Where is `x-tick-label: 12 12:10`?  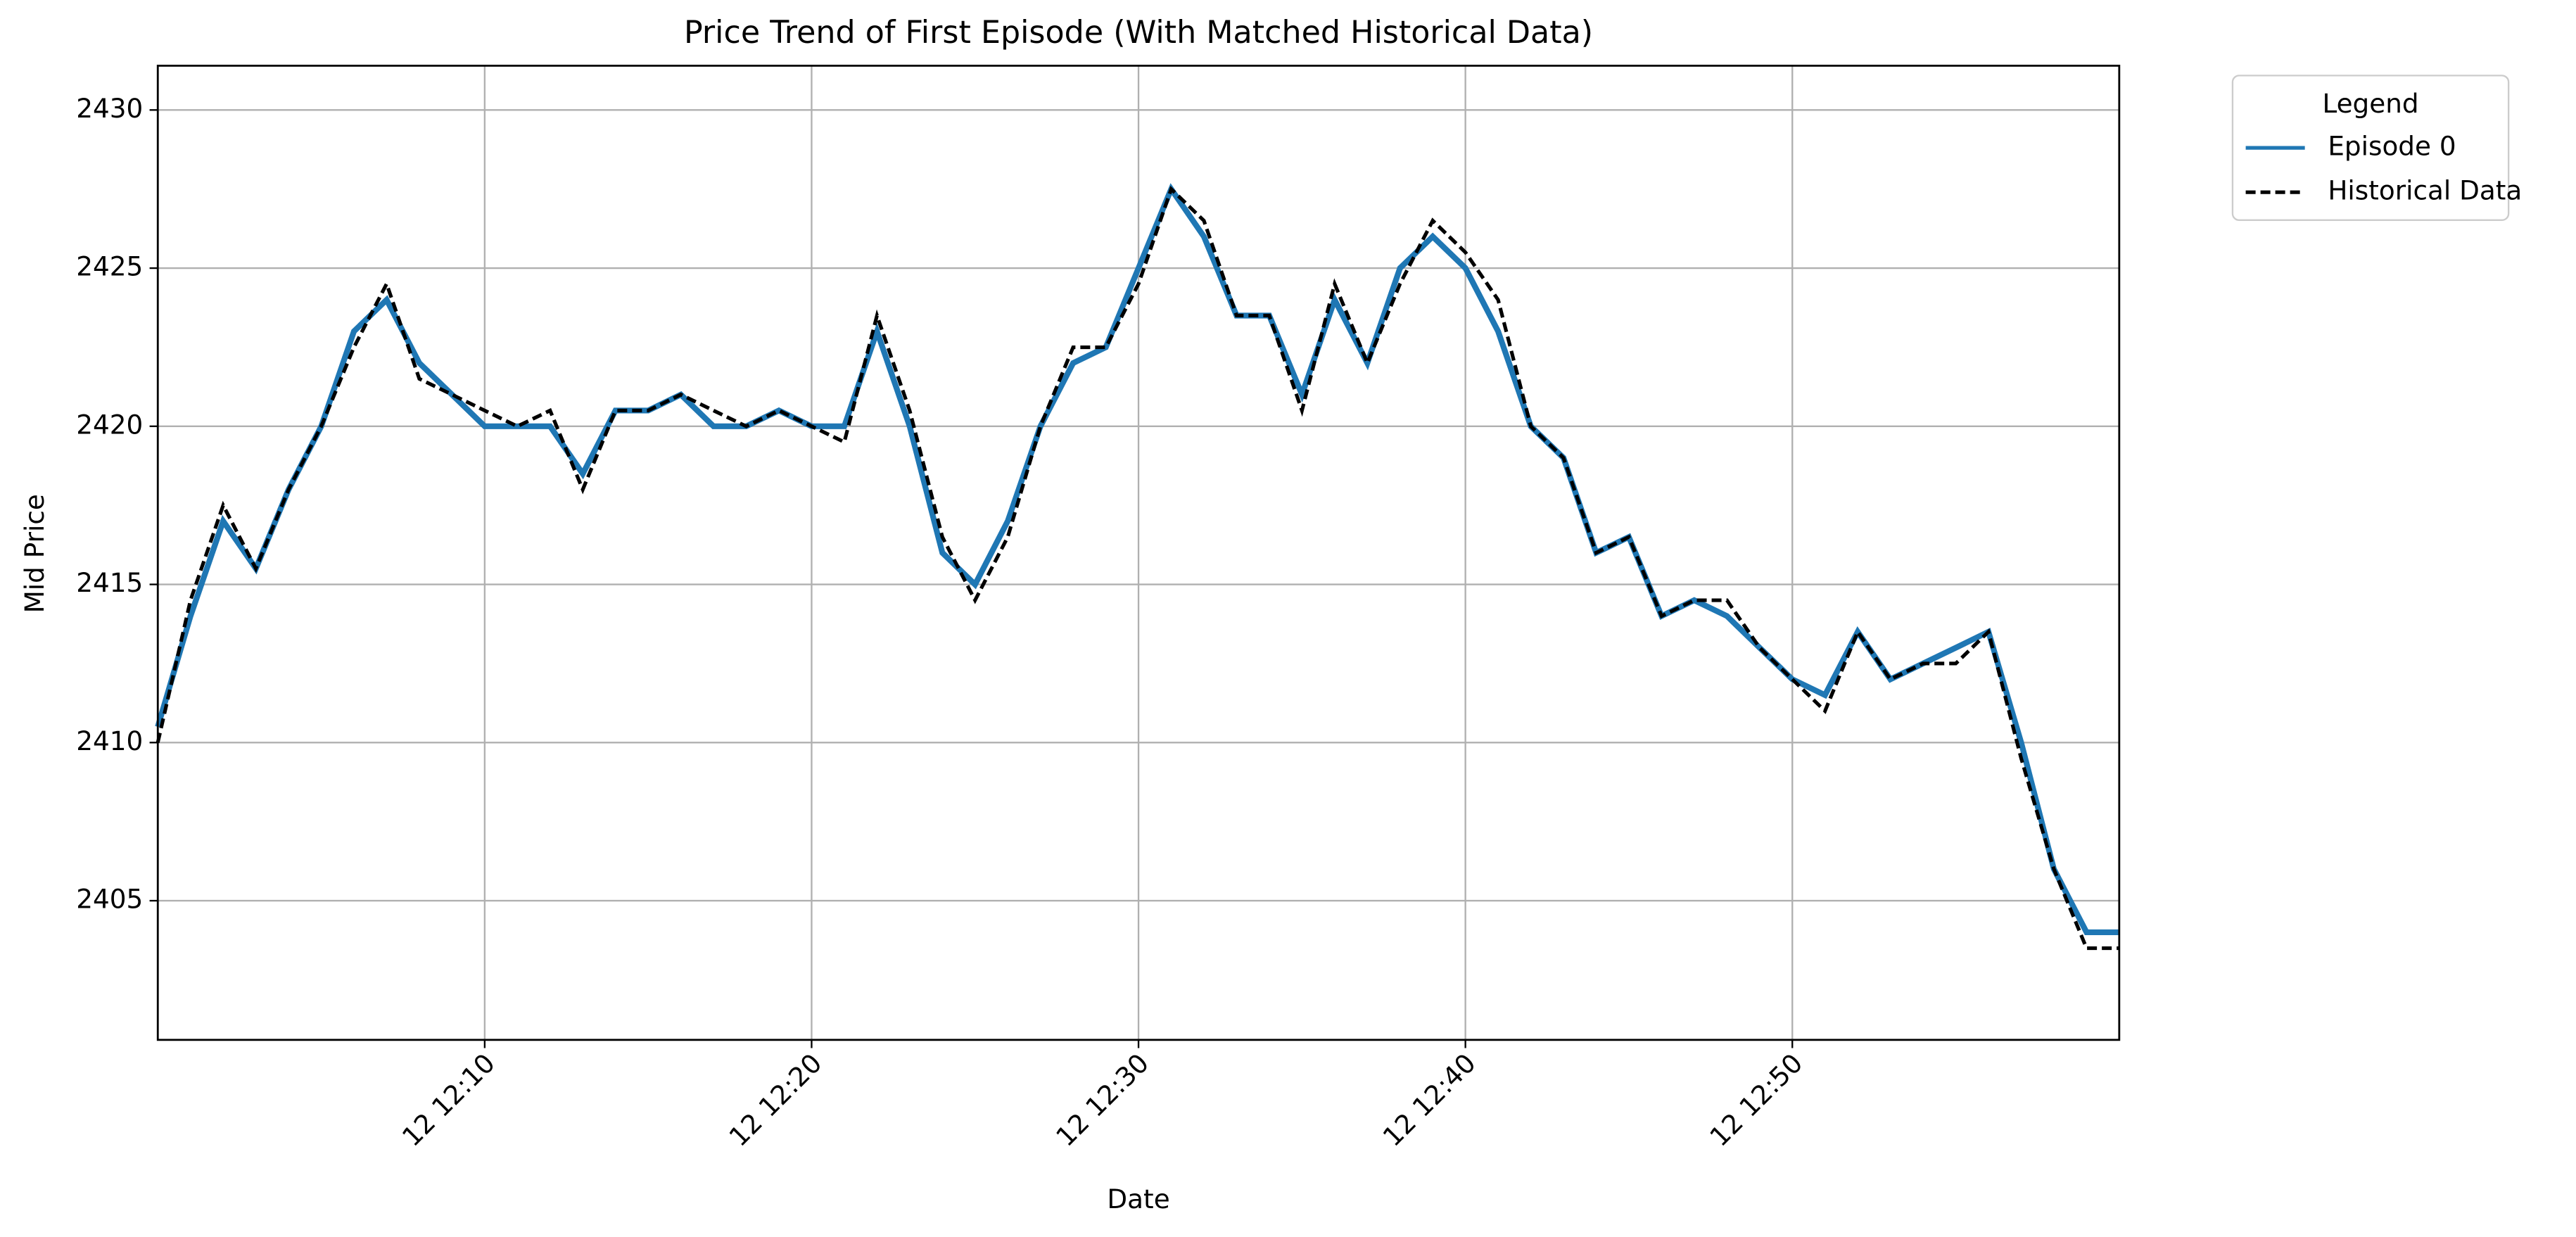 x-tick-label: 12 12:10 is located at coordinates (448, 1100).